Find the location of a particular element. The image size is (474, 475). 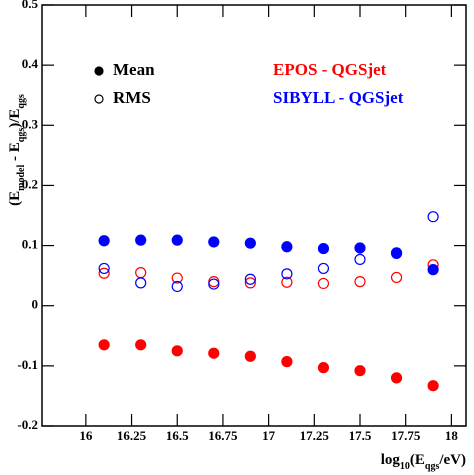

legend-label: RMS is located at coordinates (132, 97).